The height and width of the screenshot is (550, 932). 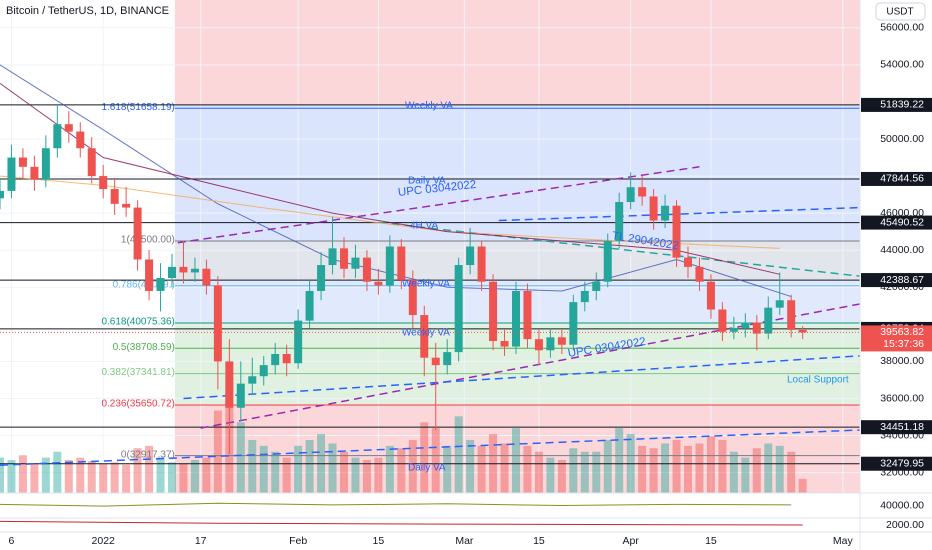 I want to click on fib-label: 0.5(38708.59), so click(x=144, y=347).